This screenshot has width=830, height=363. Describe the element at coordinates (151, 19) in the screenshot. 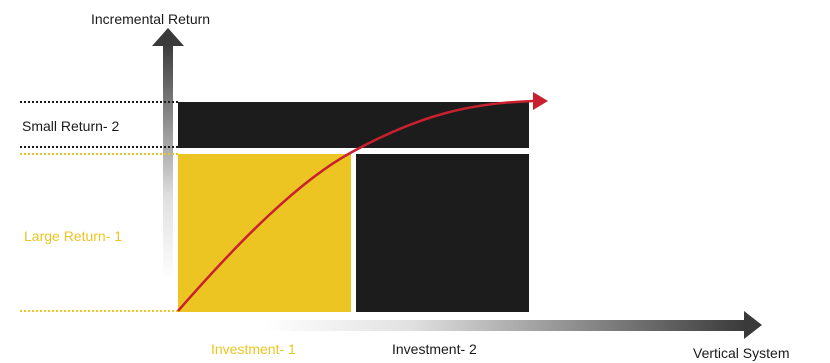

I see `y-axis-title: Incremental Return` at that location.